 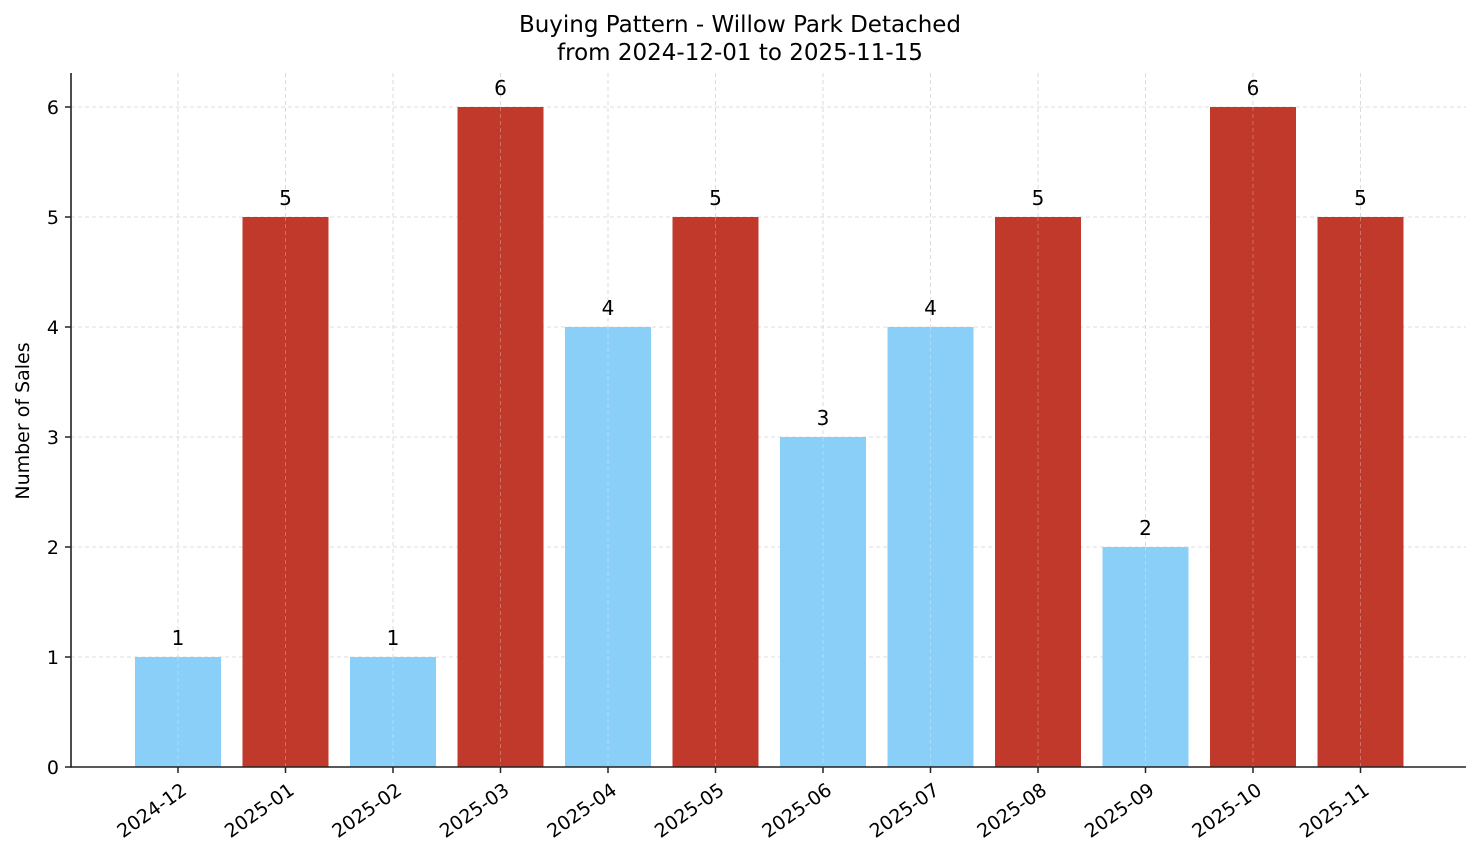 I want to click on chart-subtitle: from 2024-12-01 to 2025-11-15, so click(x=740, y=53).